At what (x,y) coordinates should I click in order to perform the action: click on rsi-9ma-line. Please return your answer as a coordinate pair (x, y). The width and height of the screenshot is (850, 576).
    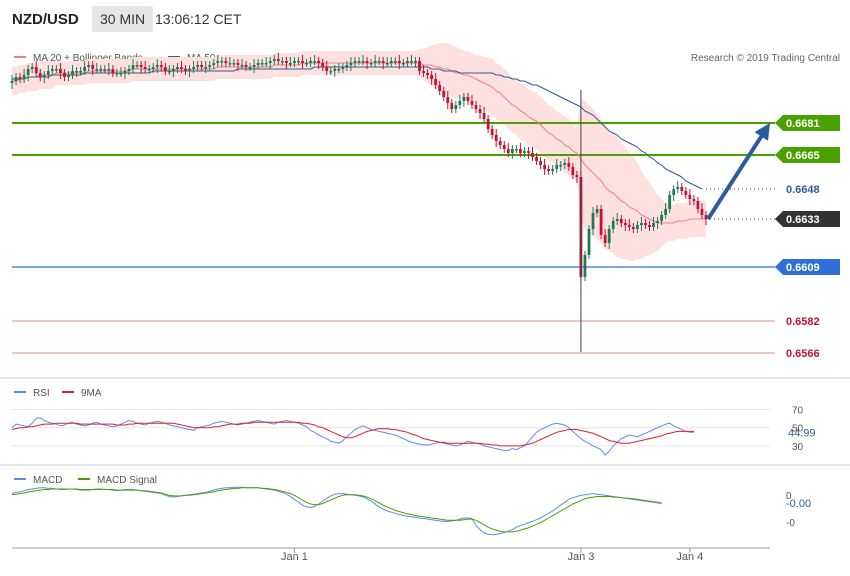
    Looking at the image, I should click on (352, 434).